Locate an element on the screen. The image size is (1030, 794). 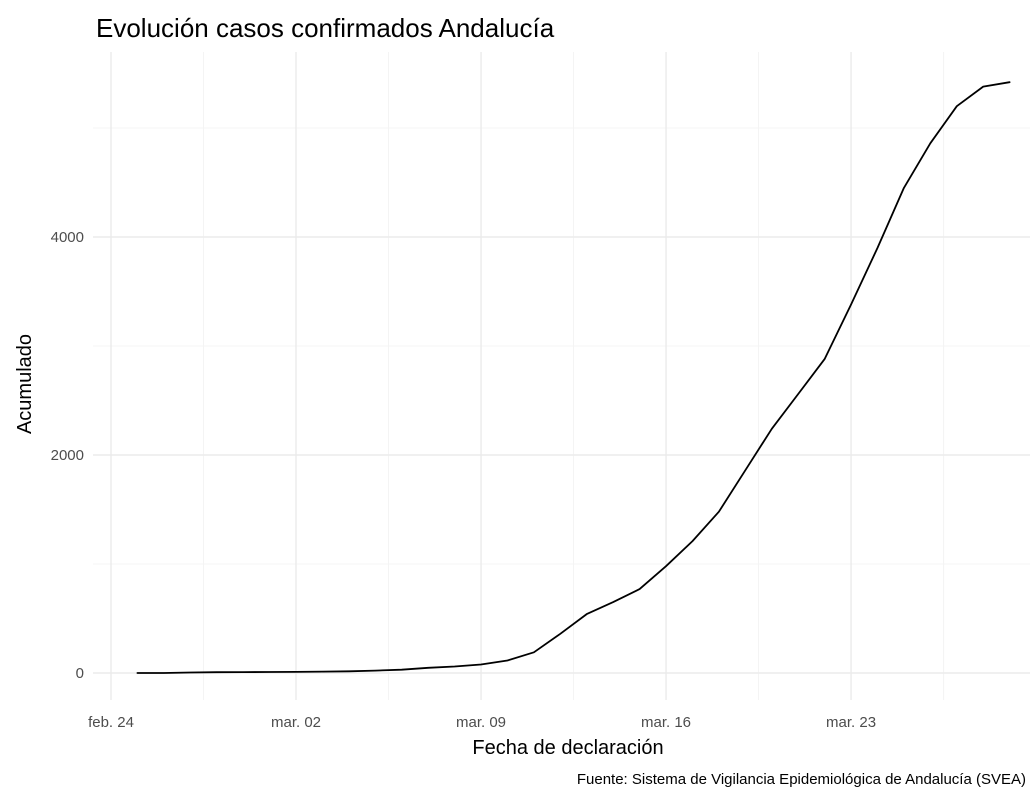
x-tick-label: feb. 24 is located at coordinates (111, 722).